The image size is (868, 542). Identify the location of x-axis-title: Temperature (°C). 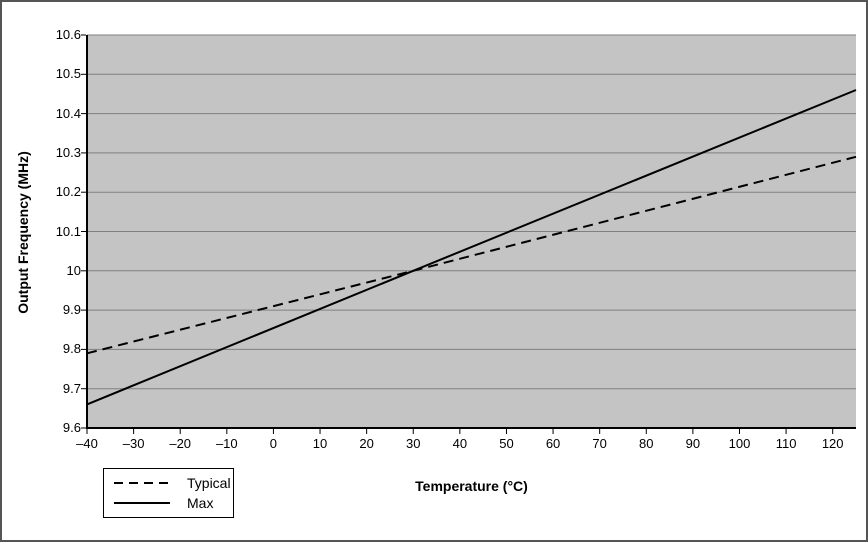
(471, 486).